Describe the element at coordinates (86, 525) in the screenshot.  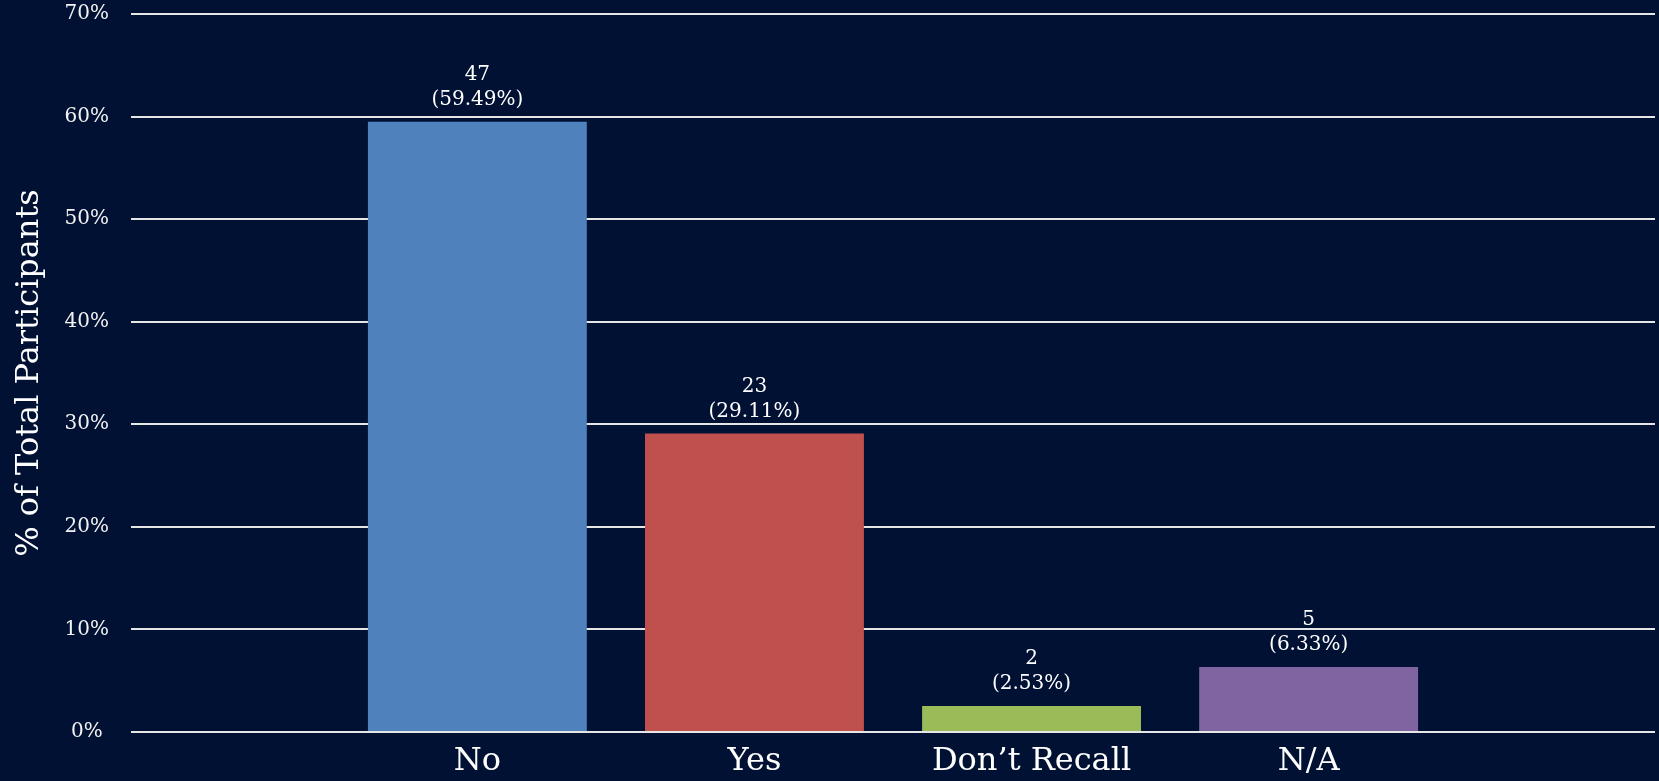
I see `y-tick-label: 20%` at that location.